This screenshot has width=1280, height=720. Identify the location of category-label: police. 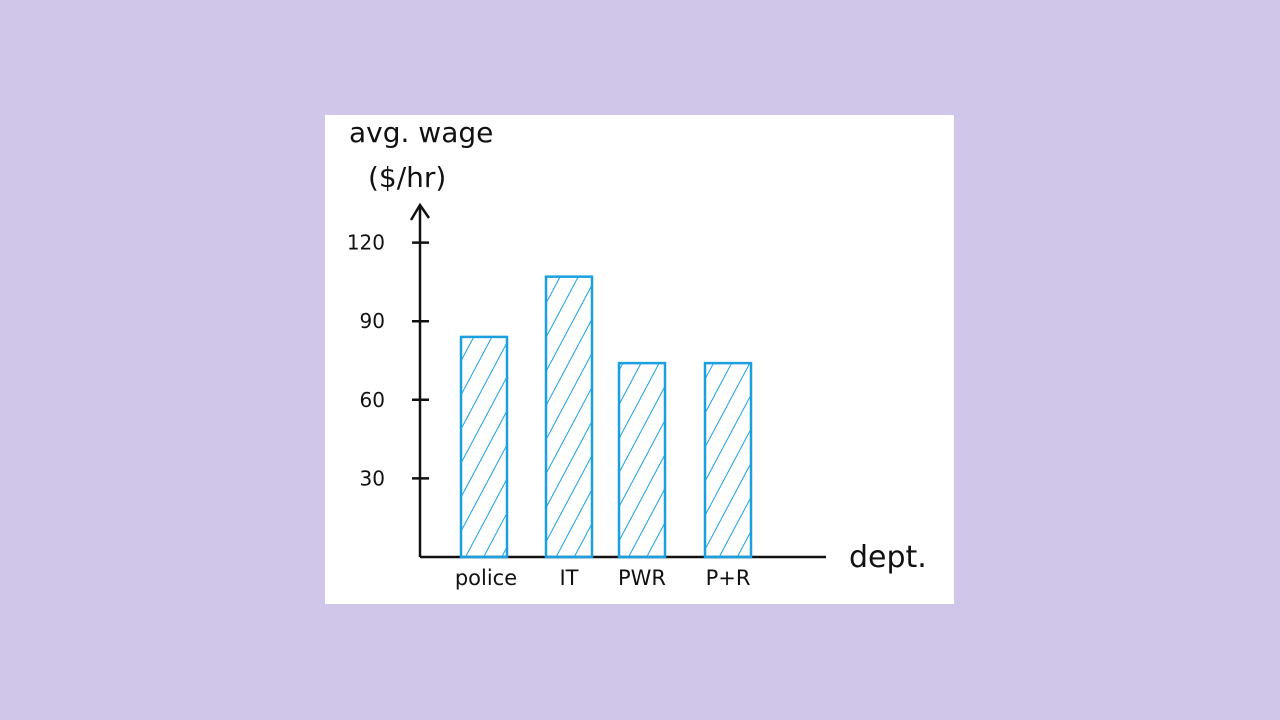
(486, 578).